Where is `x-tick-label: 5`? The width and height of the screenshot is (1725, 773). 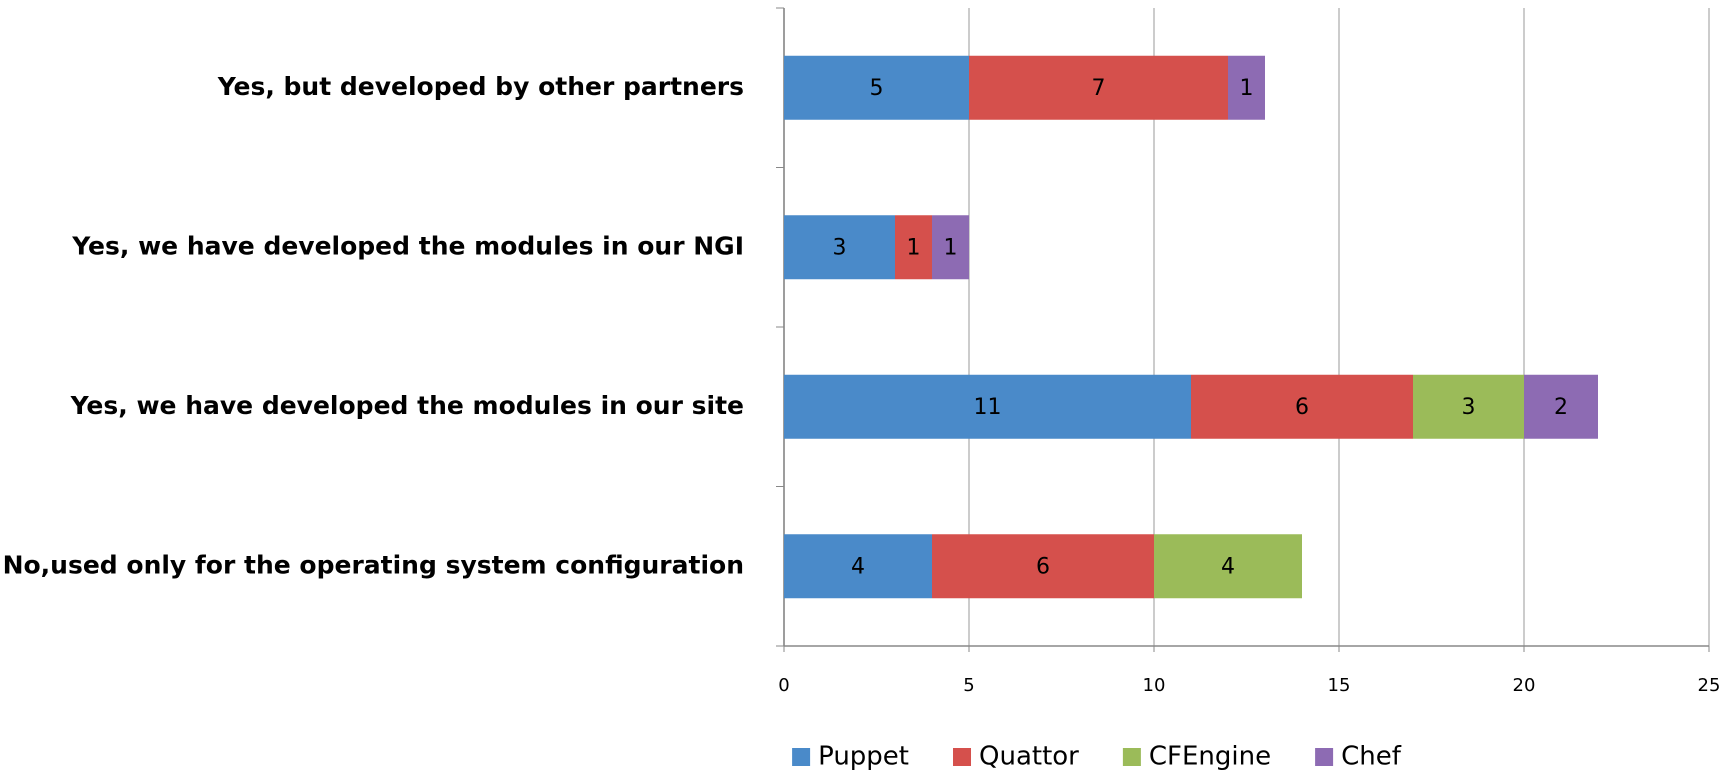 x-tick-label: 5 is located at coordinates (968, 685).